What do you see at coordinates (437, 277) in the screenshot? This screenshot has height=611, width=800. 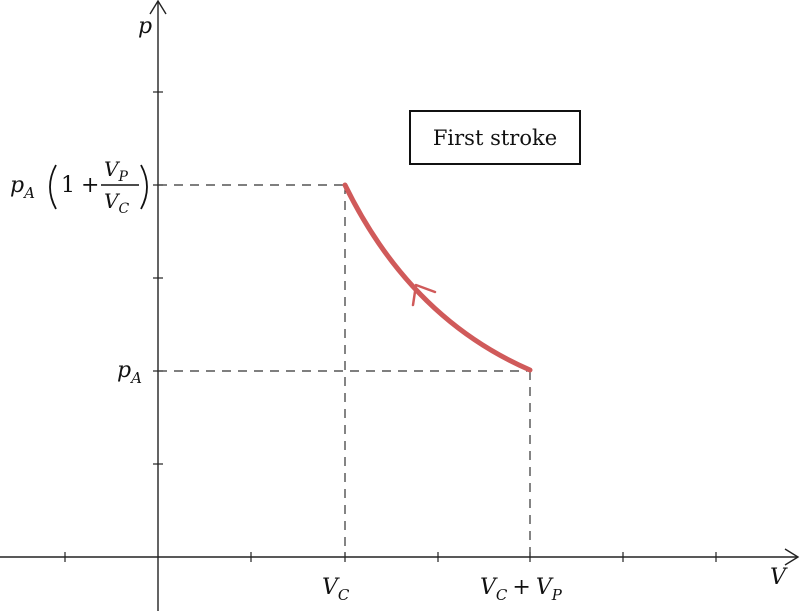 I see `compression-curve` at bounding box center [437, 277].